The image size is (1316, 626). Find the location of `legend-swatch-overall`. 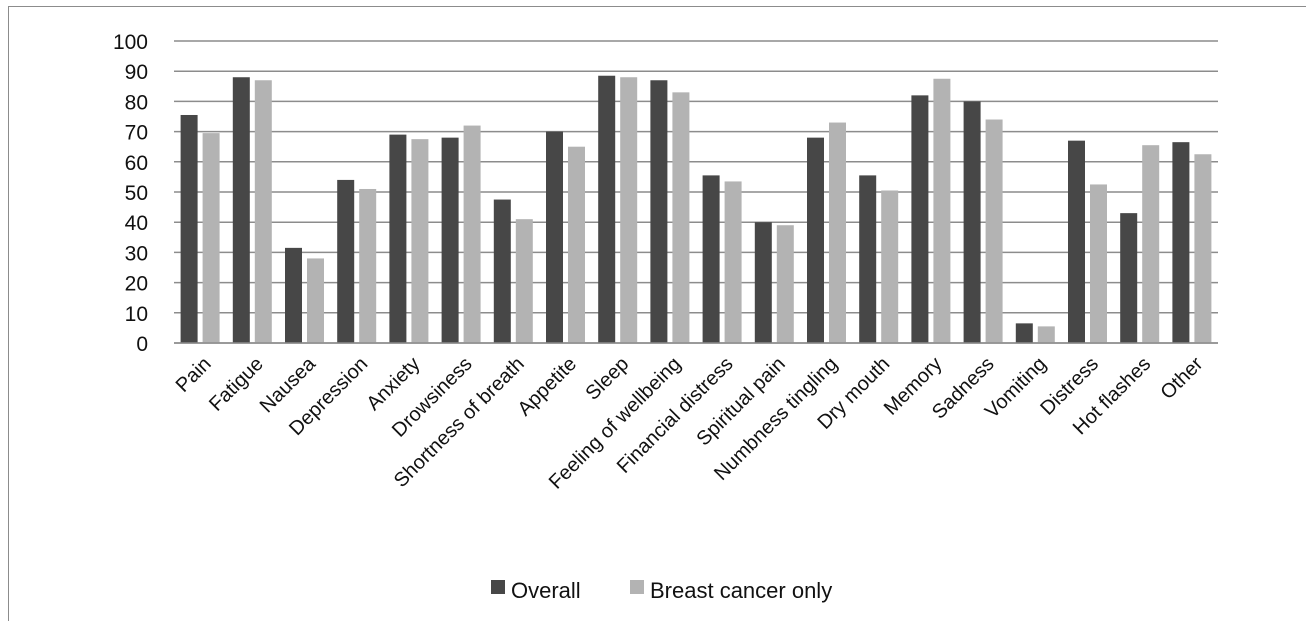

legend-swatch-overall is located at coordinates (498, 587).